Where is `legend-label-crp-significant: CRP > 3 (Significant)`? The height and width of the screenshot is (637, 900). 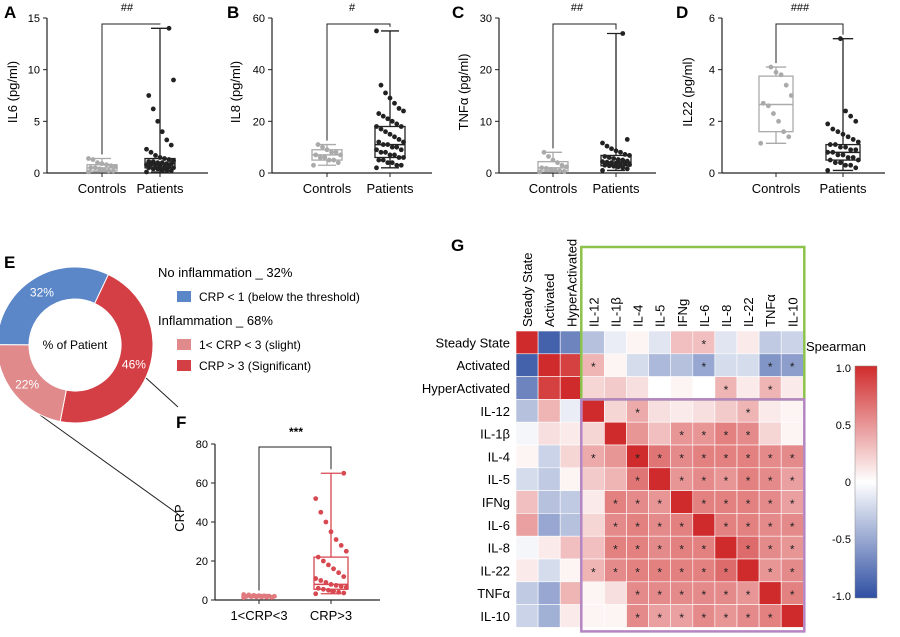 legend-label-crp-significant: CRP > 3 (Significant) is located at coordinates (255, 366).